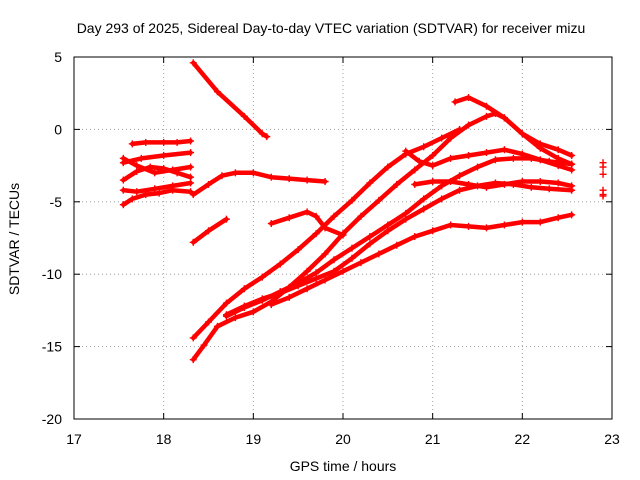 The width and height of the screenshot is (640, 480). I want to click on series-s6, so click(157, 197).